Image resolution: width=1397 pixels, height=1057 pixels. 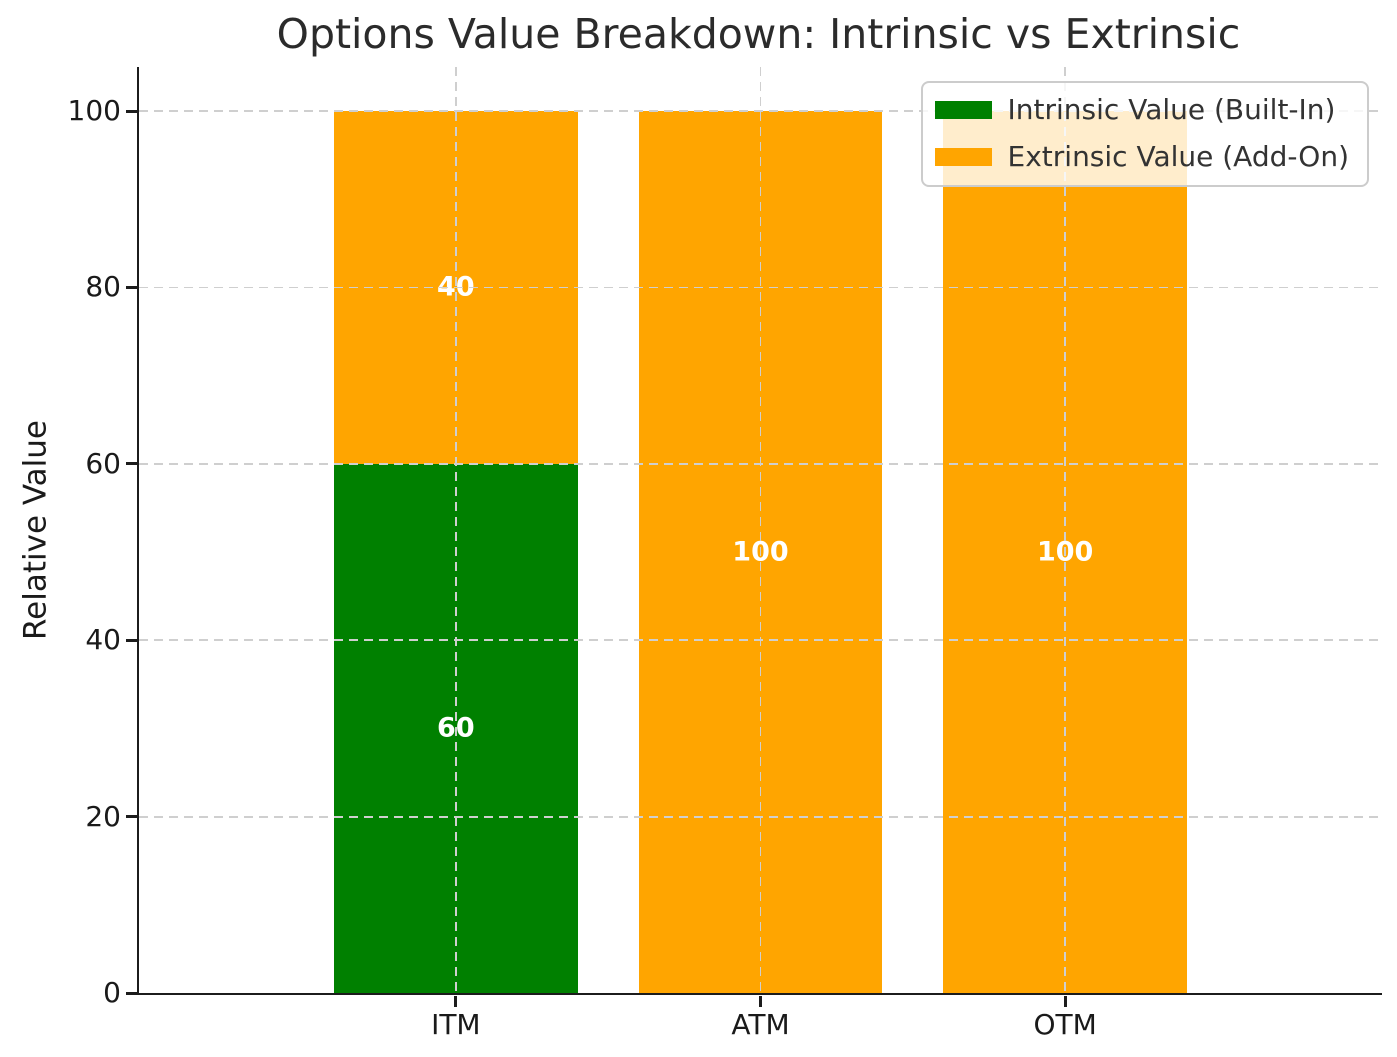 What do you see at coordinates (456, 1024) in the screenshot?
I see `x-tick-label-itm: ITM` at bounding box center [456, 1024].